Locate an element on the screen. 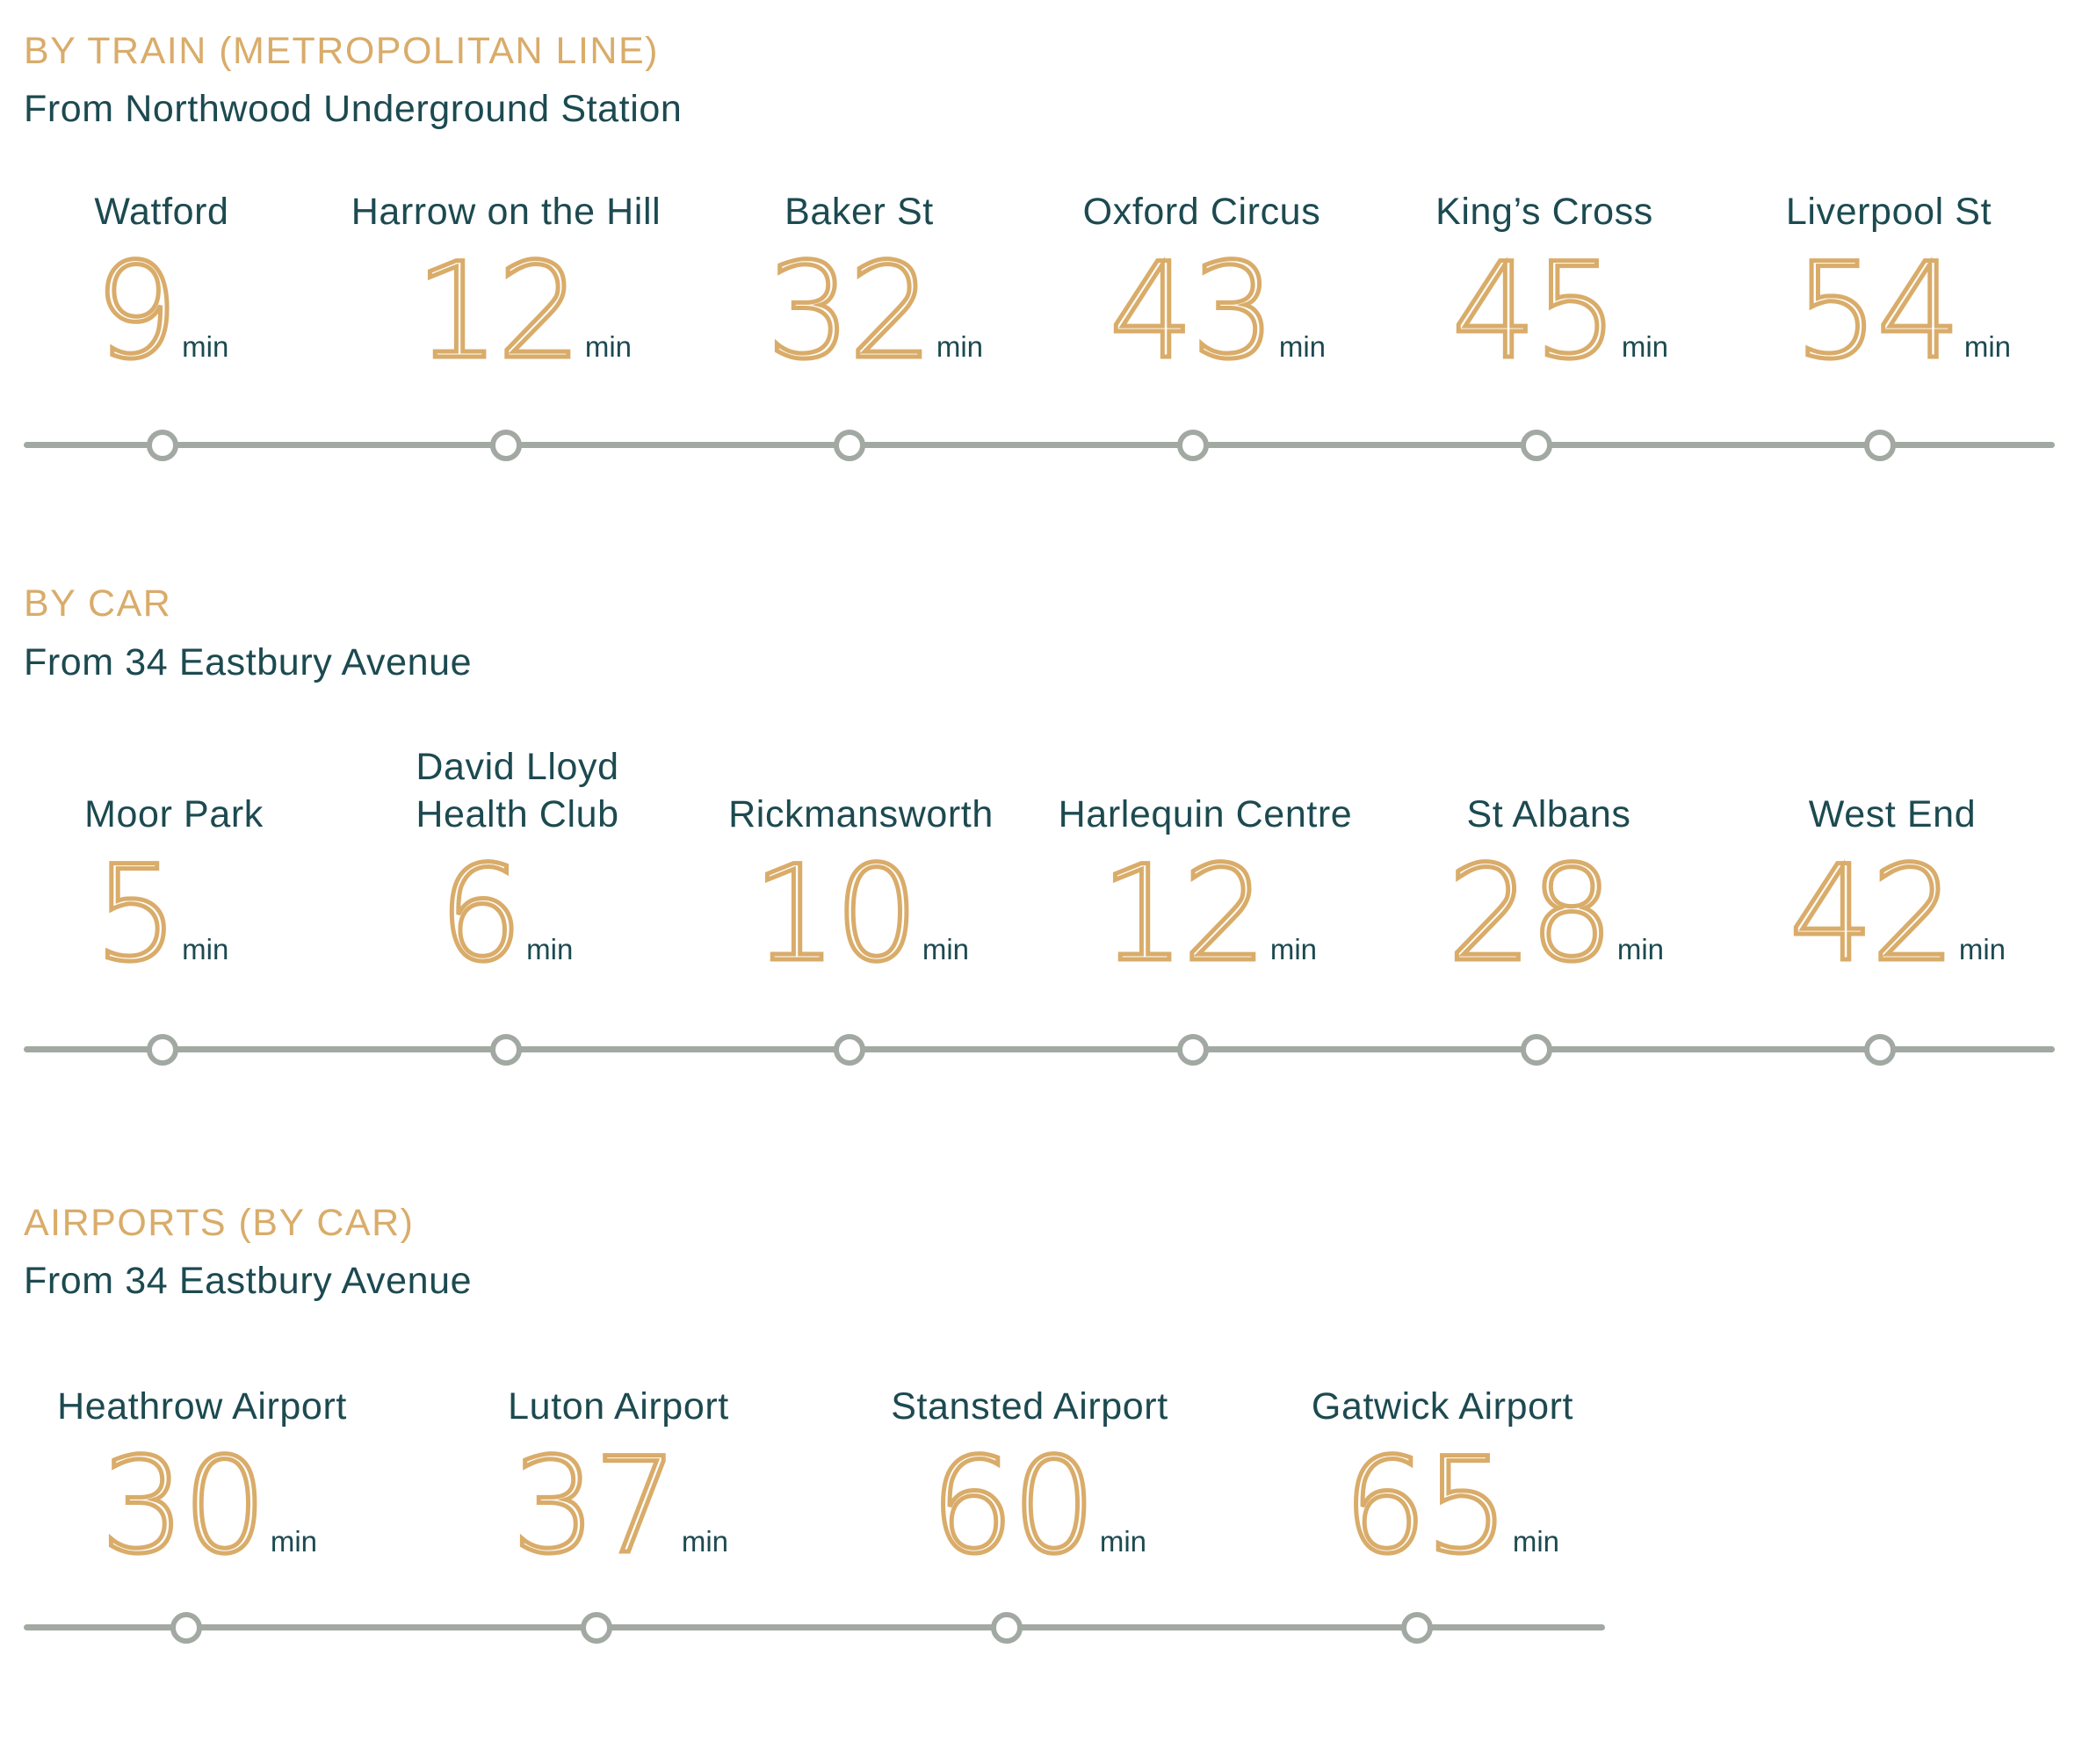  minutes-value: 42 is located at coordinates (1872, 914).